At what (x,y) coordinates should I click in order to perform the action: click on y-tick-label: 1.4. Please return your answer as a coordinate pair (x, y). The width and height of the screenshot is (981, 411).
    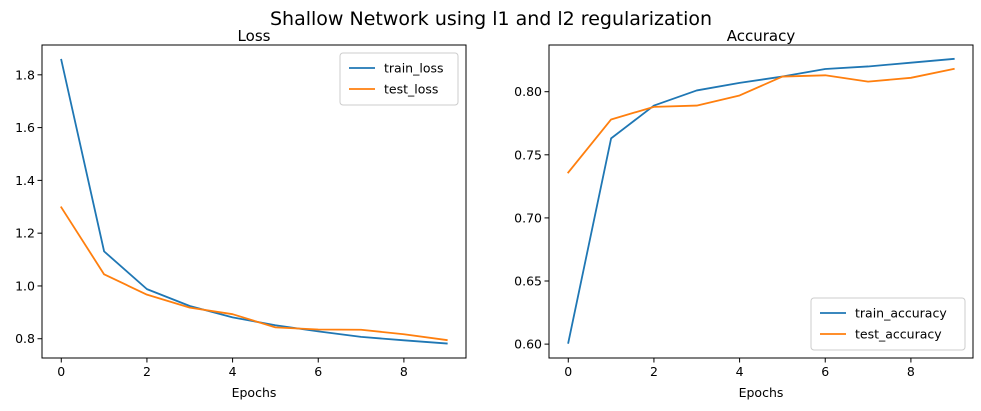
    Looking at the image, I should click on (25, 180).